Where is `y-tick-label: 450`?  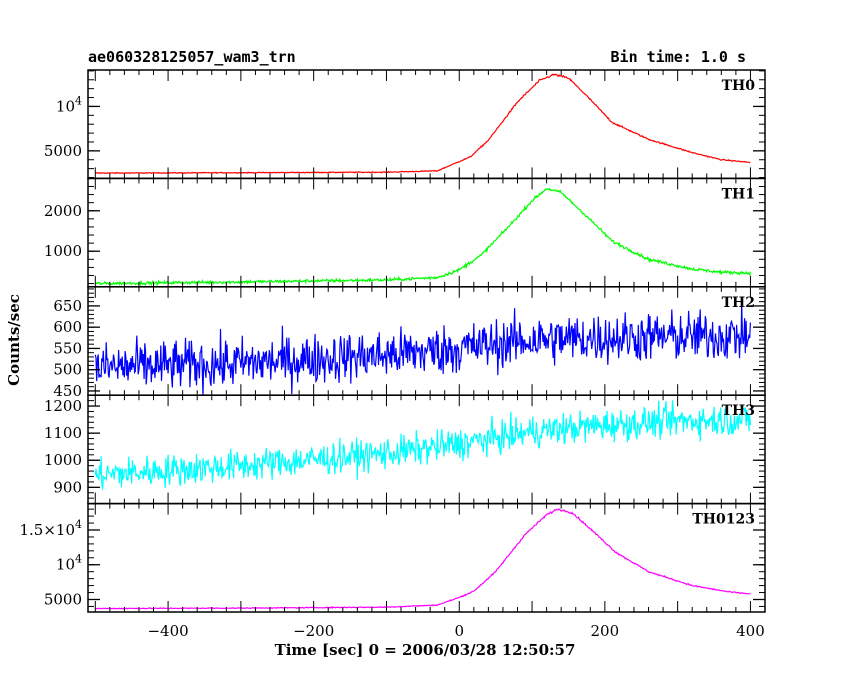
y-tick-label: 450 is located at coordinates (67, 391).